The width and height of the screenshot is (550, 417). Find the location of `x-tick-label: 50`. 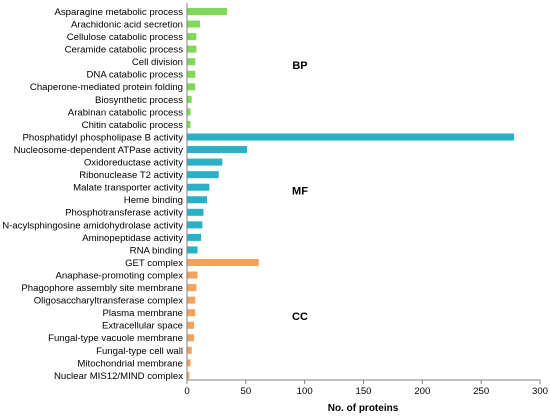

x-tick-label: 50 is located at coordinates (245, 391).